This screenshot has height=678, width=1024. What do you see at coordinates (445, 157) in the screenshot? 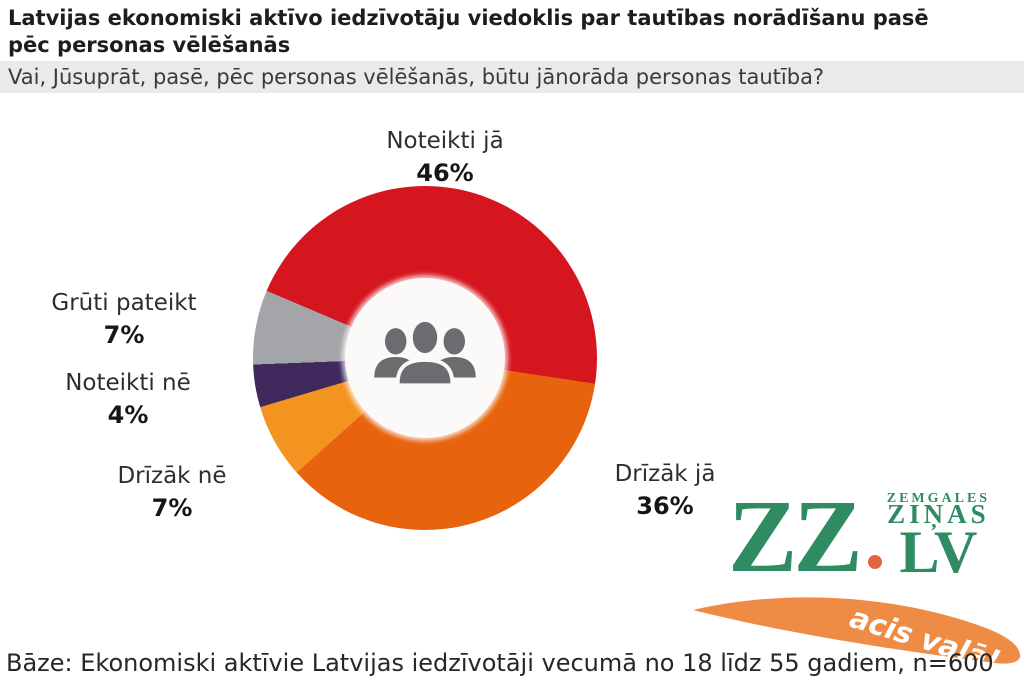
I see `callout-noteikti-ja: Noteikti jā 46%` at bounding box center [445, 157].